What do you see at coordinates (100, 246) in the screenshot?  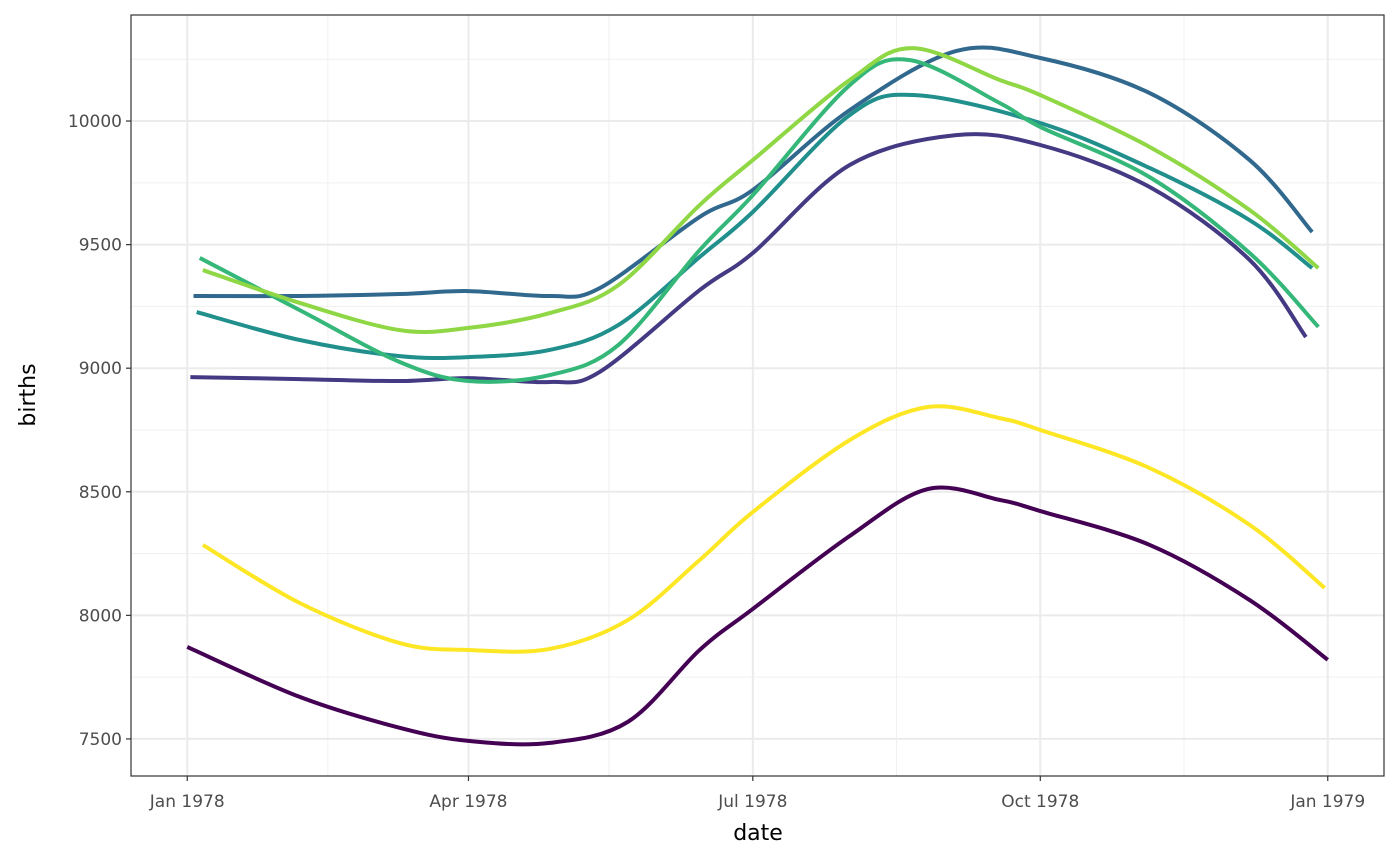 I see `y-tick-label: 9500` at bounding box center [100, 246].